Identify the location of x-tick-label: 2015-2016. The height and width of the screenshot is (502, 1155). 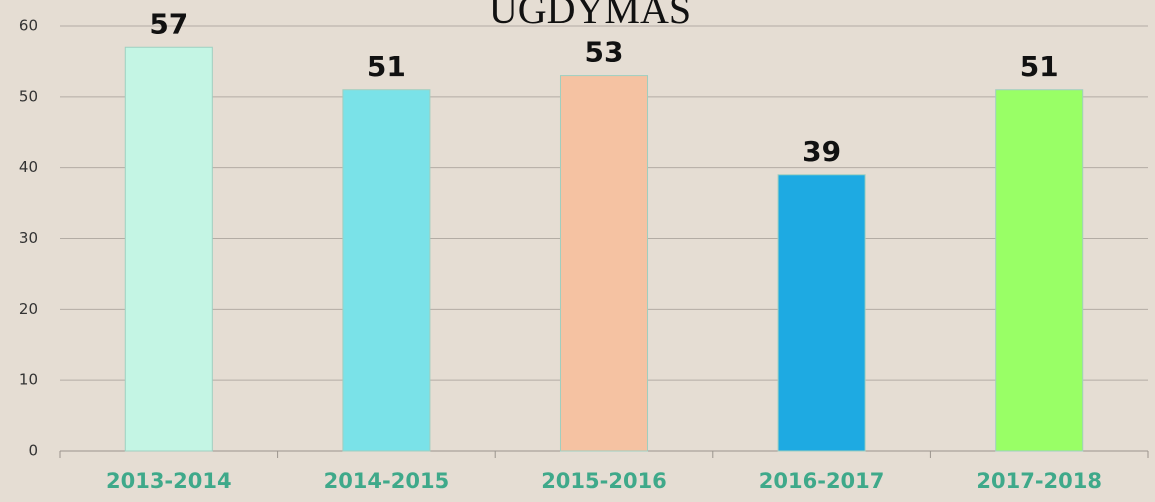
(604, 481).